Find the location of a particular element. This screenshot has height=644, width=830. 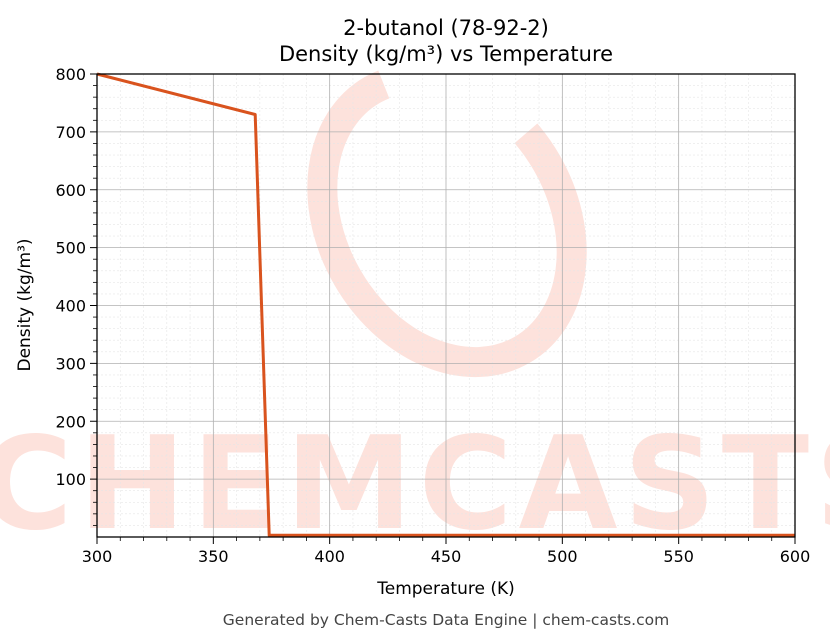

x-tick-label: 500 is located at coordinates (562, 556).